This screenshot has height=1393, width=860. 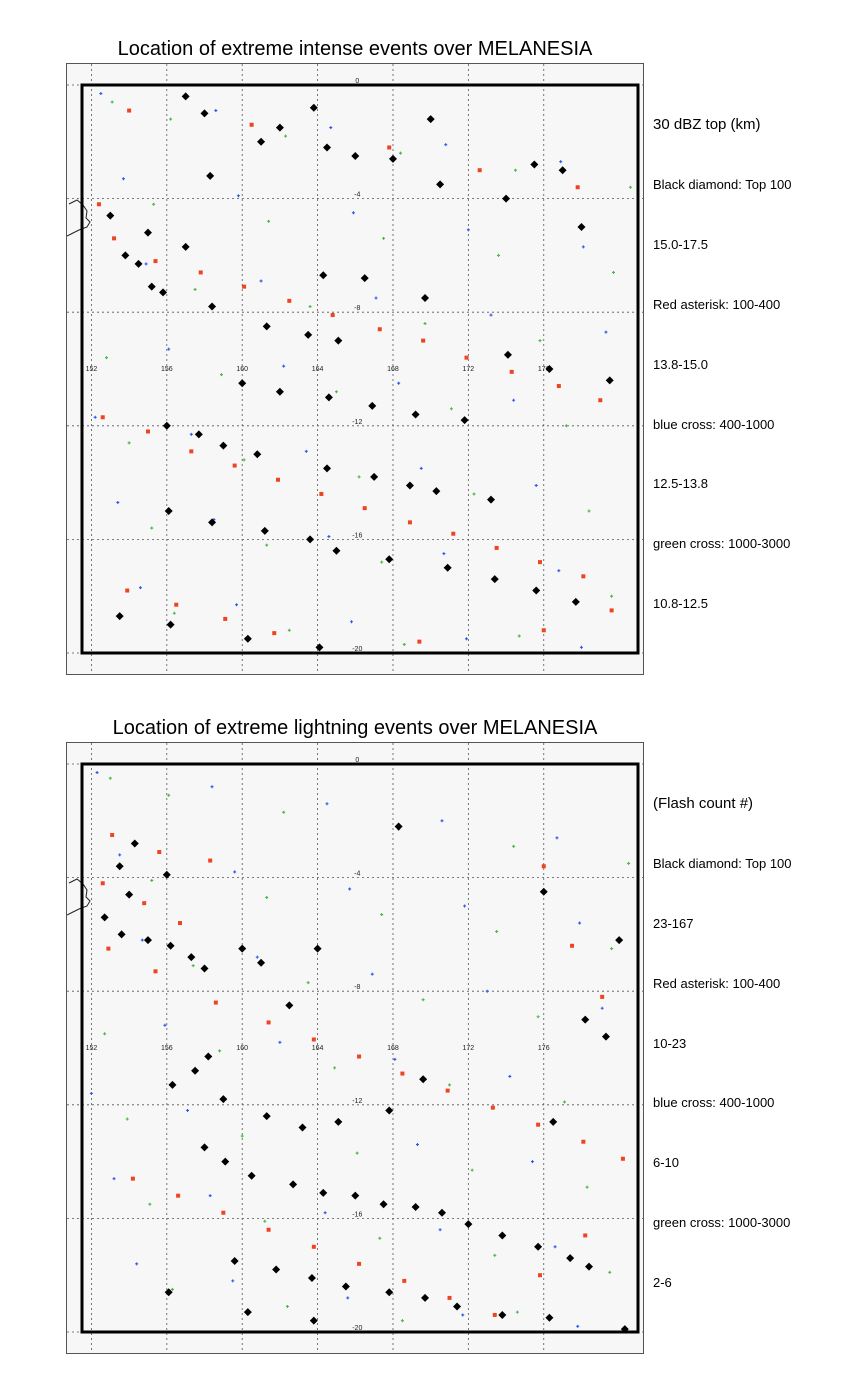 What do you see at coordinates (357, 760) in the screenshot?
I see `y-tick-label: 0` at bounding box center [357, 760].